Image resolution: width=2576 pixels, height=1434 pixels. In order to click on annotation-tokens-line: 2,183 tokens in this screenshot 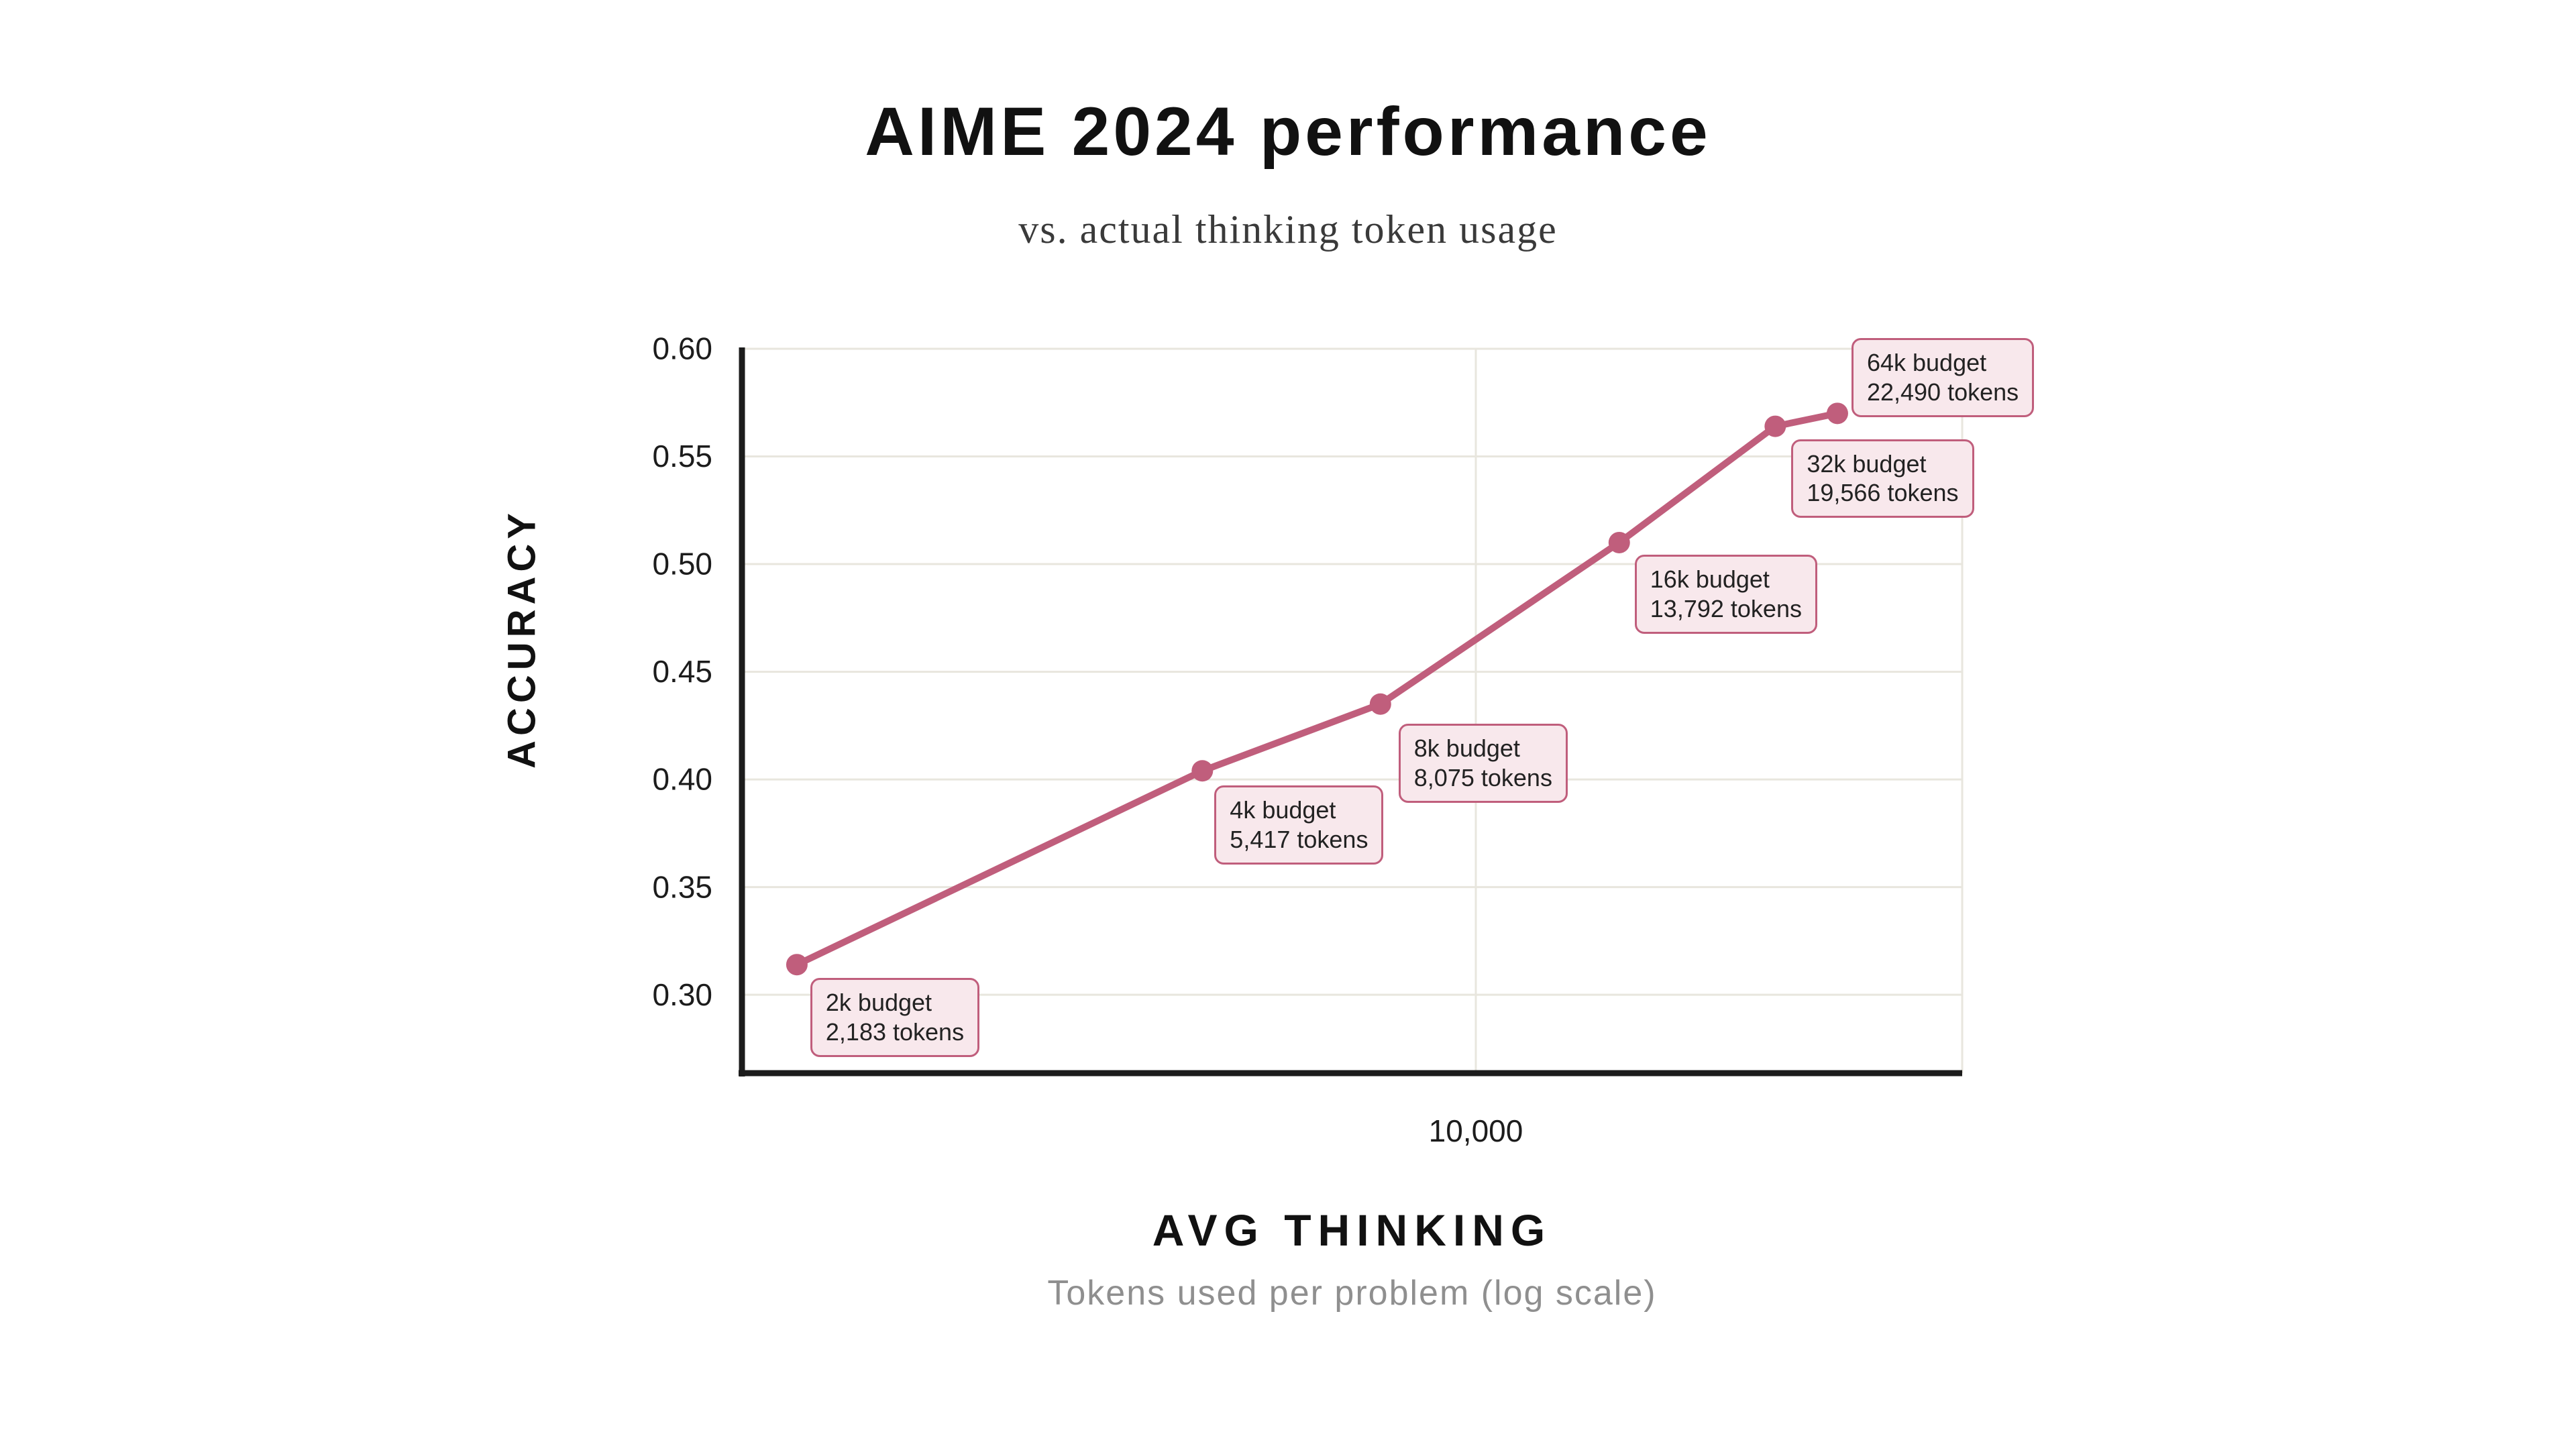, I will do `click(895, 1032)`.